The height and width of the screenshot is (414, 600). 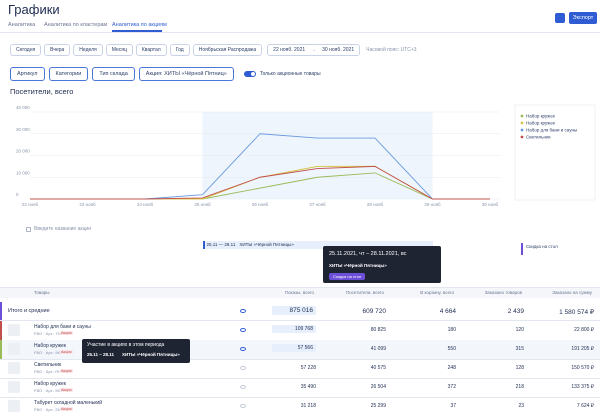 I want to click on product-name: Табурет складной маленький, so click(x=68, y=403).